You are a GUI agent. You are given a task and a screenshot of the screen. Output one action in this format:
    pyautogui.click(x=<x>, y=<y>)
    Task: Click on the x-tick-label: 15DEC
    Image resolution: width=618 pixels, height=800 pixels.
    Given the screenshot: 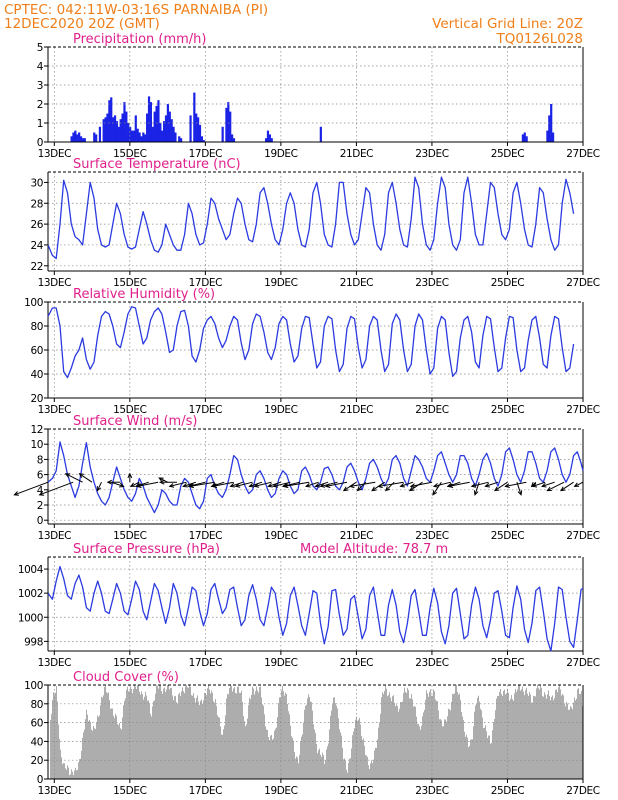 What is the action you would take?
    pyautogui.click(x=129, y=154)
    